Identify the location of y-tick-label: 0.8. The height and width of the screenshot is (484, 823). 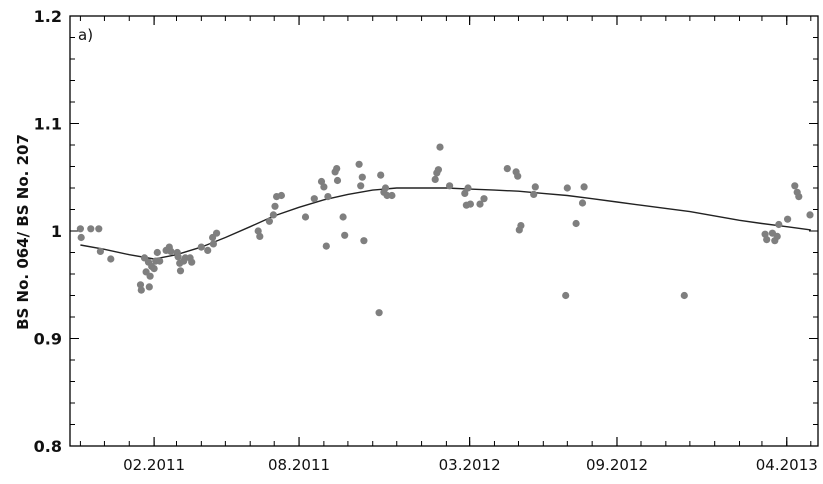
(48, 446).